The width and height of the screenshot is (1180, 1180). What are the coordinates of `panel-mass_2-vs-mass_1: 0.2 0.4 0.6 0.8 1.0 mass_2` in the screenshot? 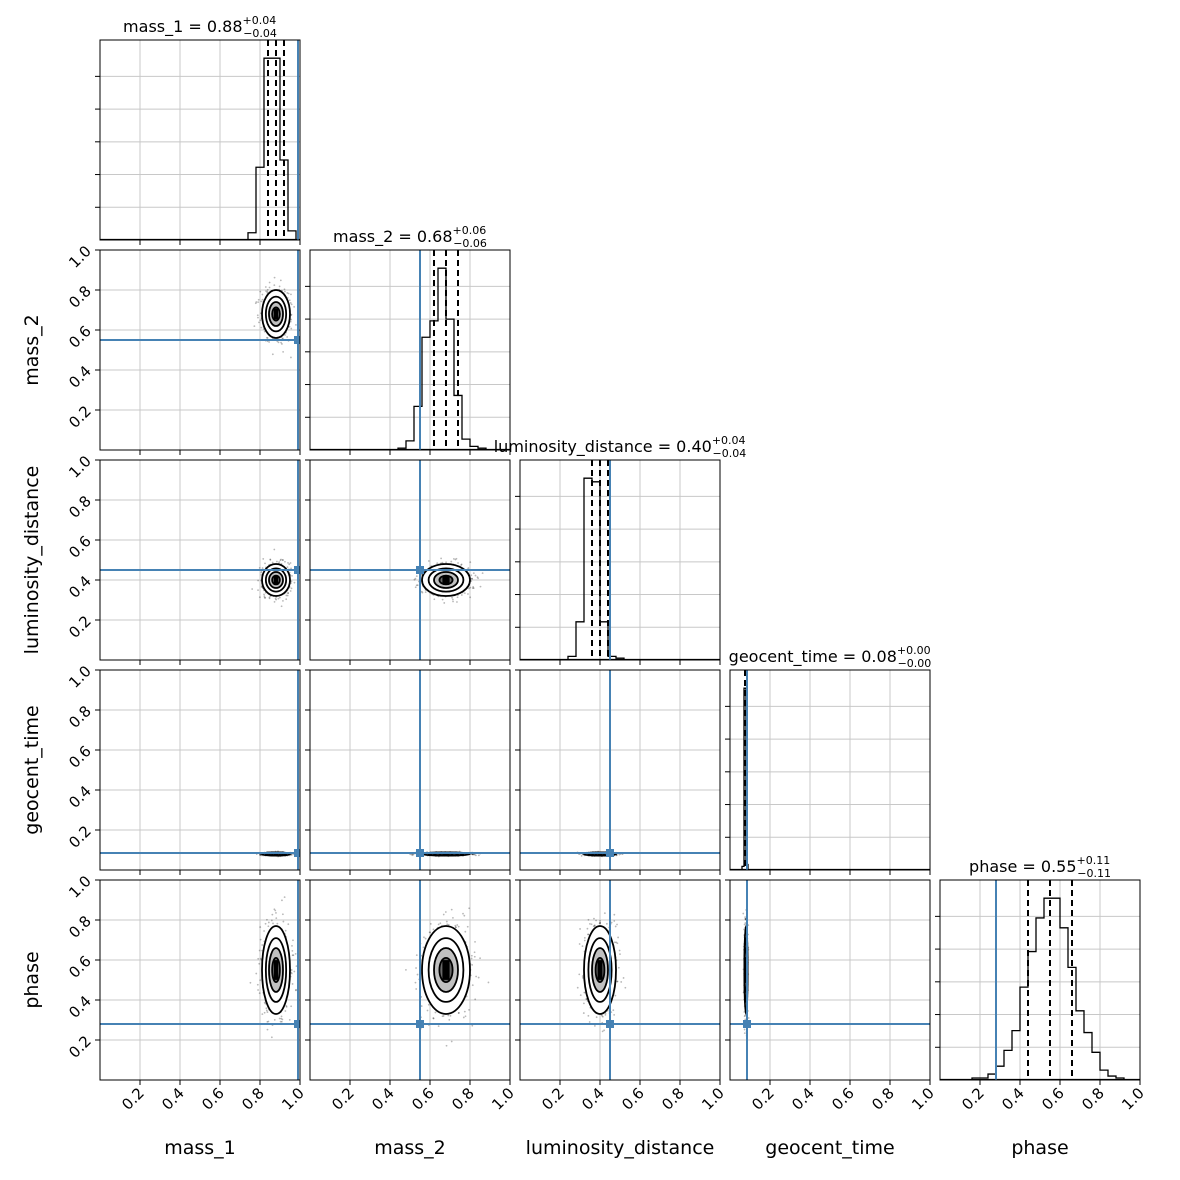 It's located at (161, 348).